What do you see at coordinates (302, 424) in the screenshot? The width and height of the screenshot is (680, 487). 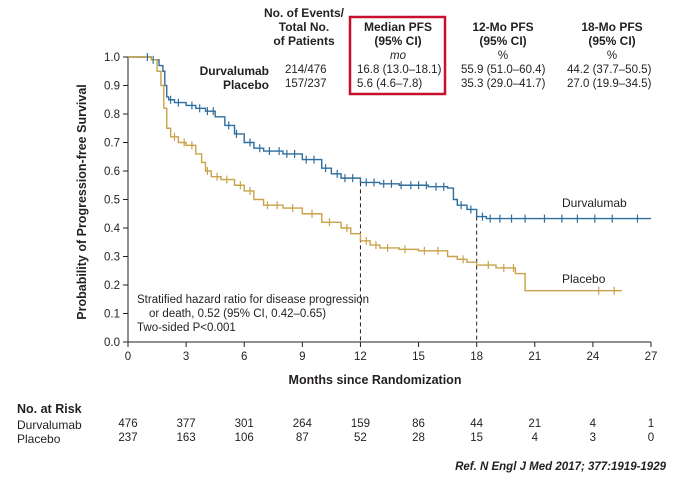 I see `risk-value: 264` at bounding box center [302, 424].